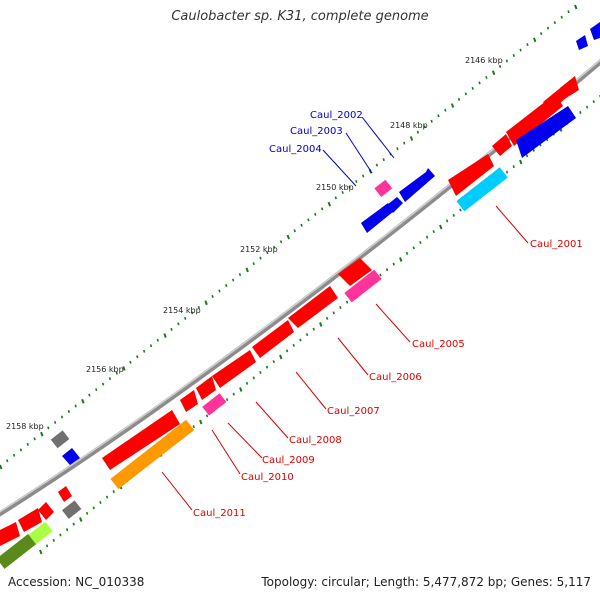 The height and width of the screenshot is (600, 600). What do you see at coordinates (569, 87) in the screenshot?
I see `gene-forward-arrow` at bounding box center [569, 87].